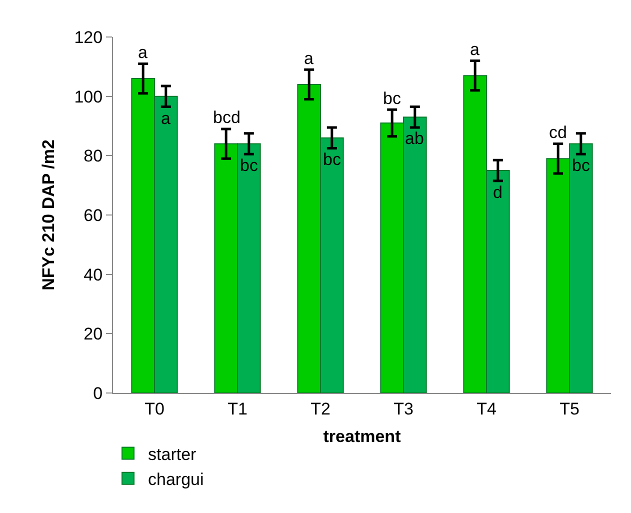 The image size is (631, 513). What do you see at coordinates (93, 274) in the screenshot?
I see `y-tick-label: 40` at bounding box center [93, 274].